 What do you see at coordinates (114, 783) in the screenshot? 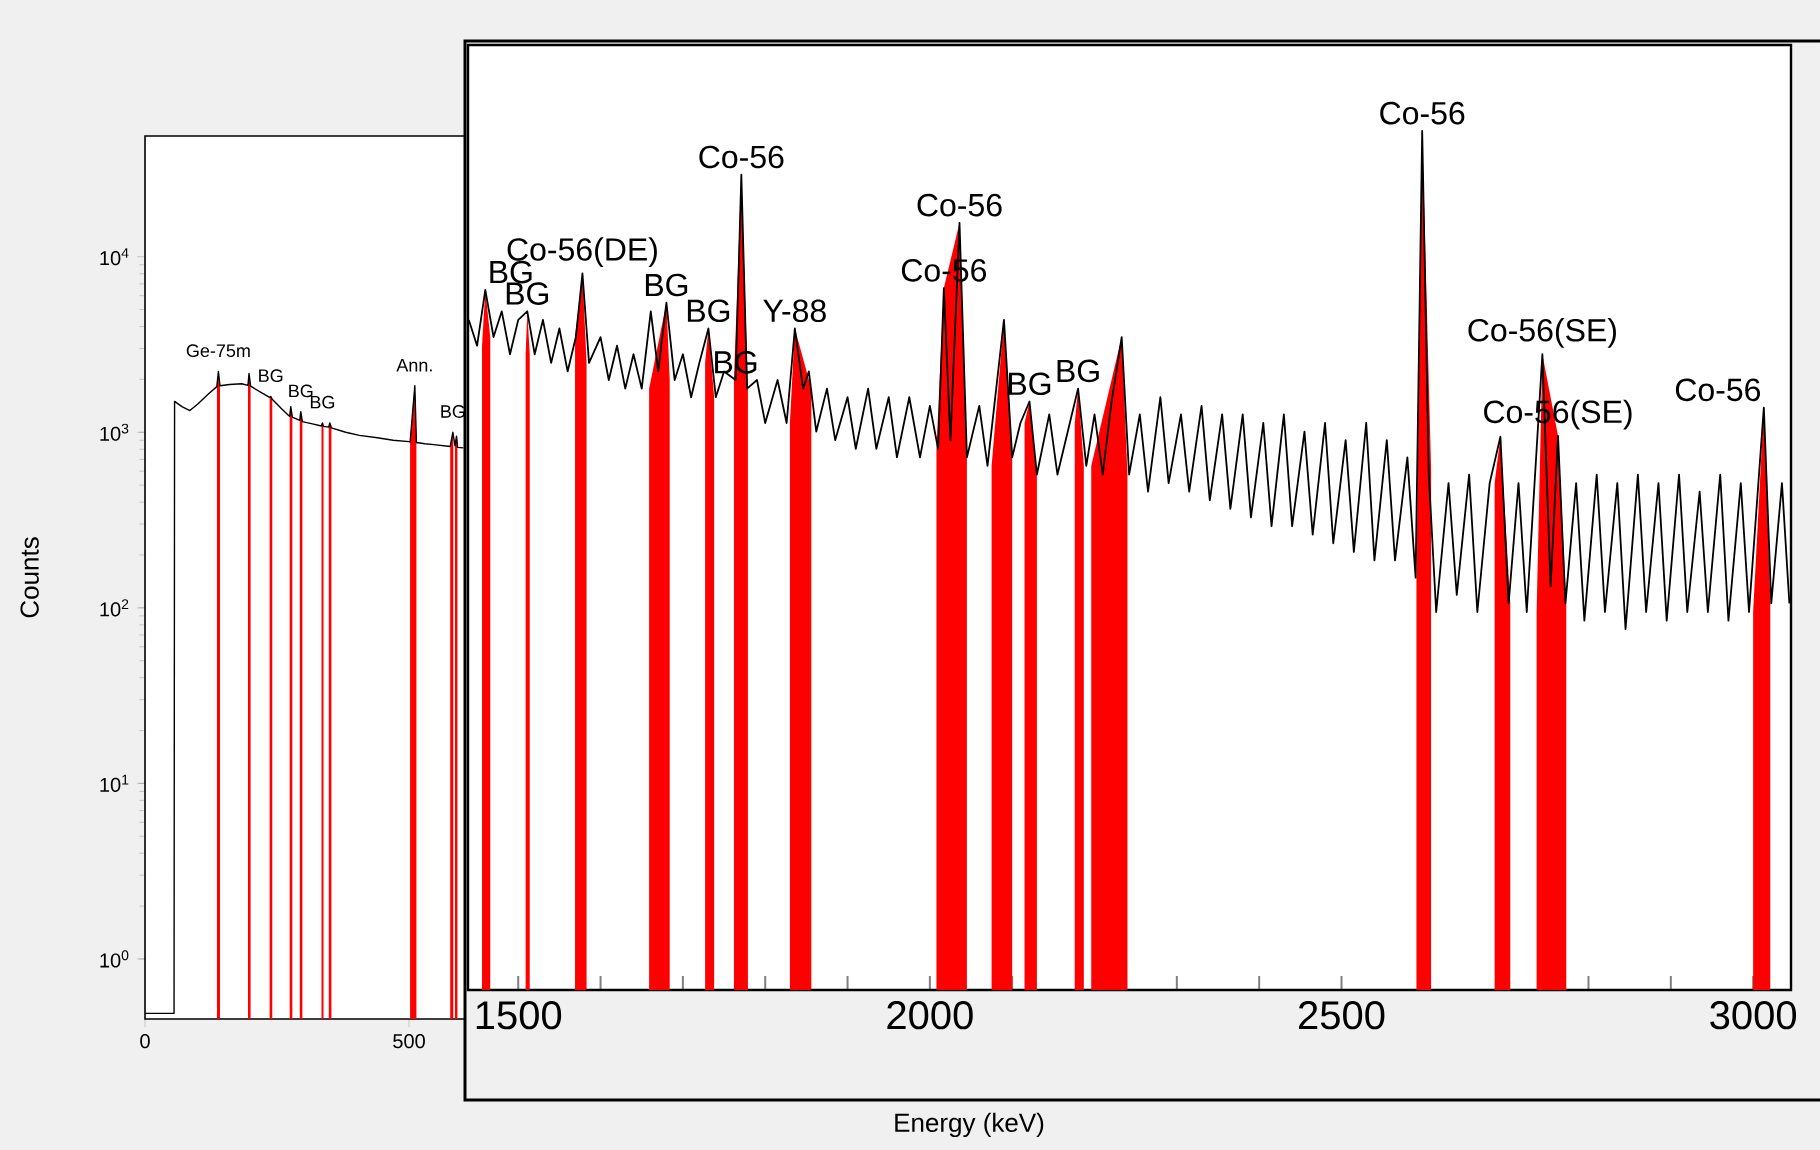
I see `y-tick-label: 10$^{1}$` at bounding box center [114, 783].